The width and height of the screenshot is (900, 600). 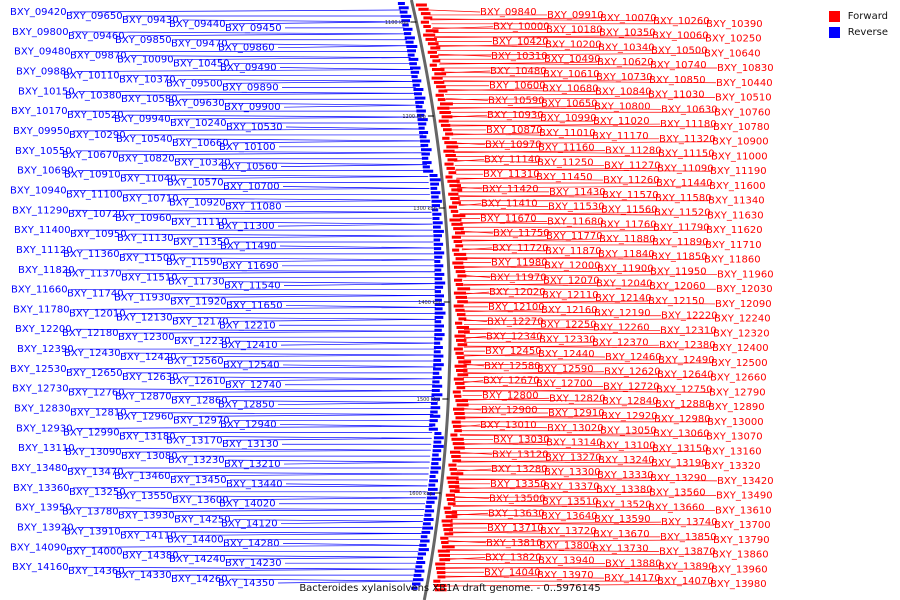 I want to click on gene-label: BXY_10170, so click(x=39, y=111).